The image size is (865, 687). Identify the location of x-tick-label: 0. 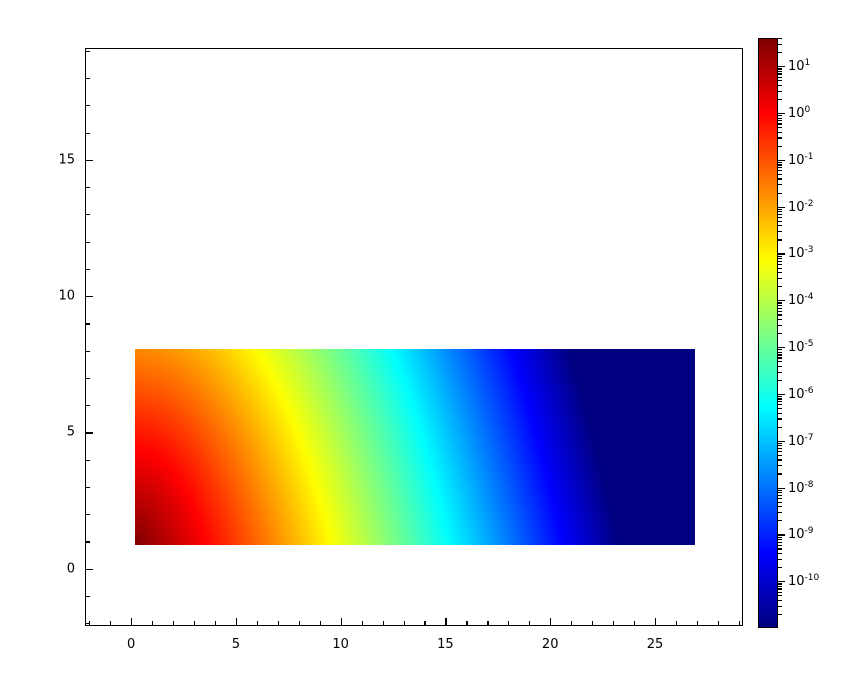
(131, 644).